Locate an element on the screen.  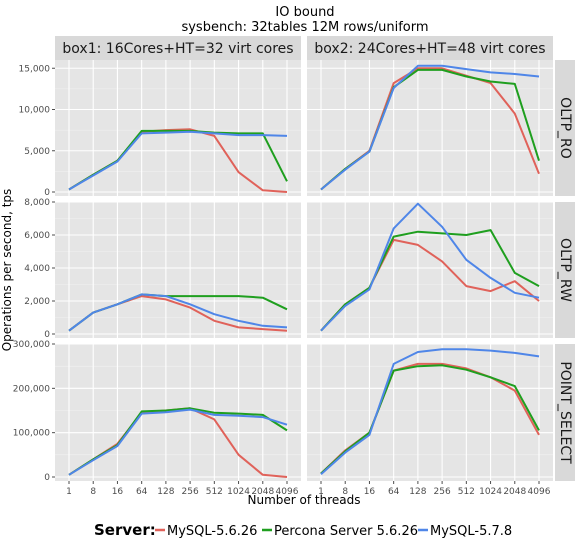
y-tick-label: 4,000 is located at coordinates (37, 269).